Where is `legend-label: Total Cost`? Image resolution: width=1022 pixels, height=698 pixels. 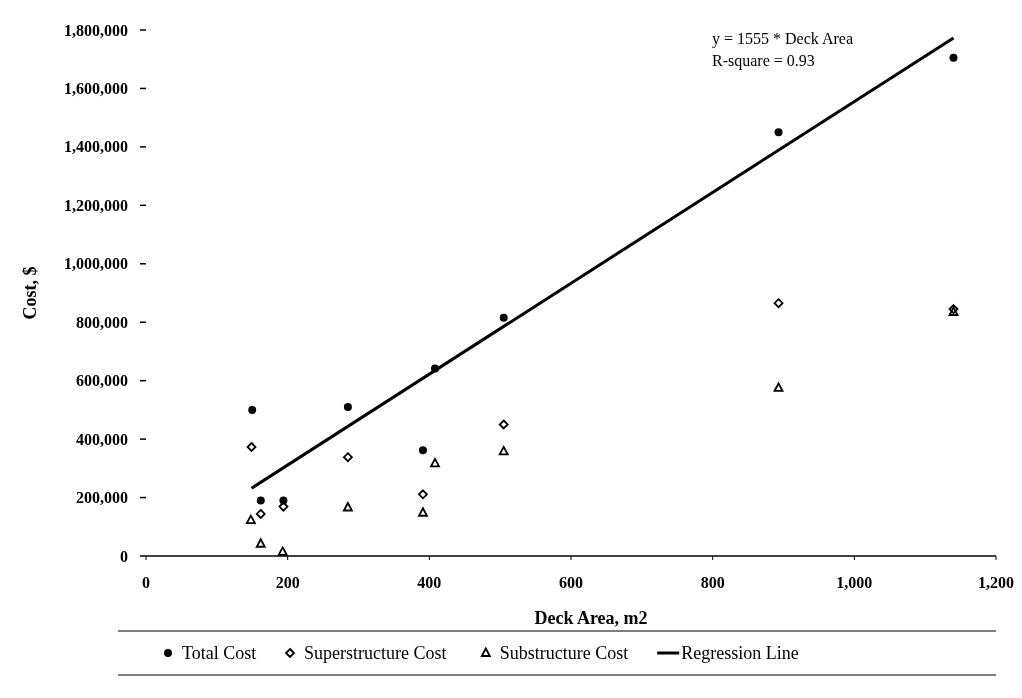
legend-label: Total Cost is located at coordinates (219, 653).